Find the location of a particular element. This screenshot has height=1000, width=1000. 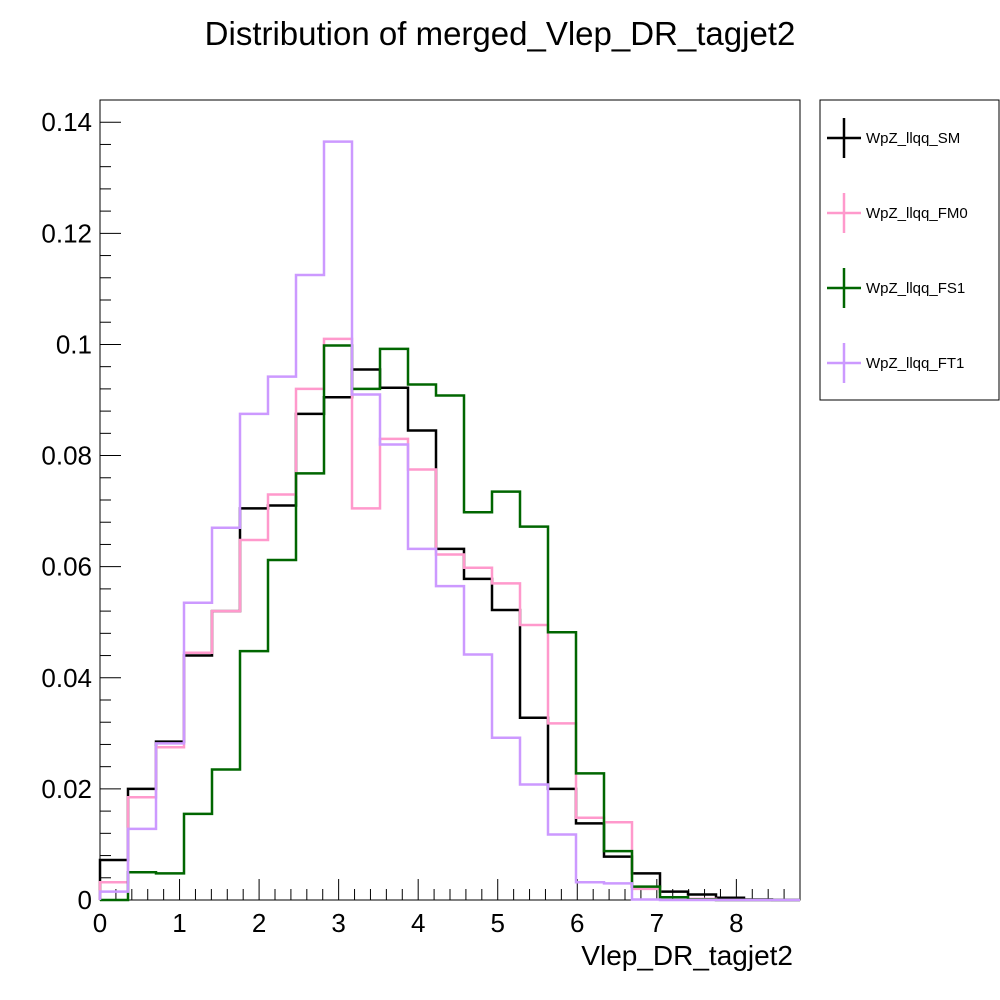

x-tick-label: 1 is located at coordinates (179, 923).